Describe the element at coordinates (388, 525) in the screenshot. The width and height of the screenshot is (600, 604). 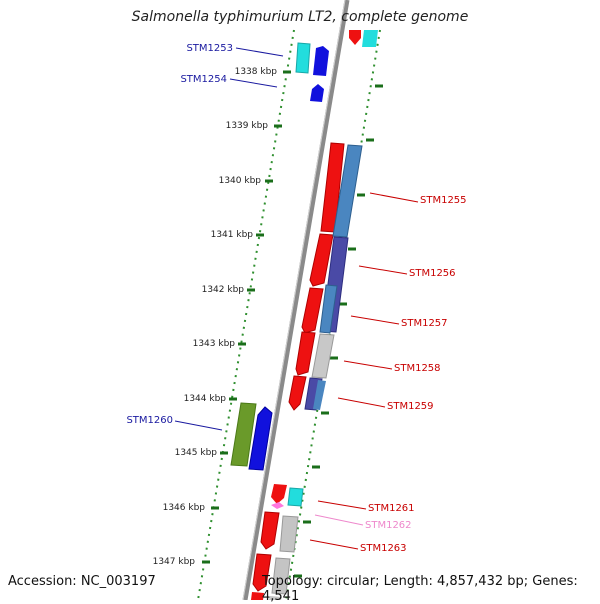
I see `gene-label-stm1262: STM1262` at that location.